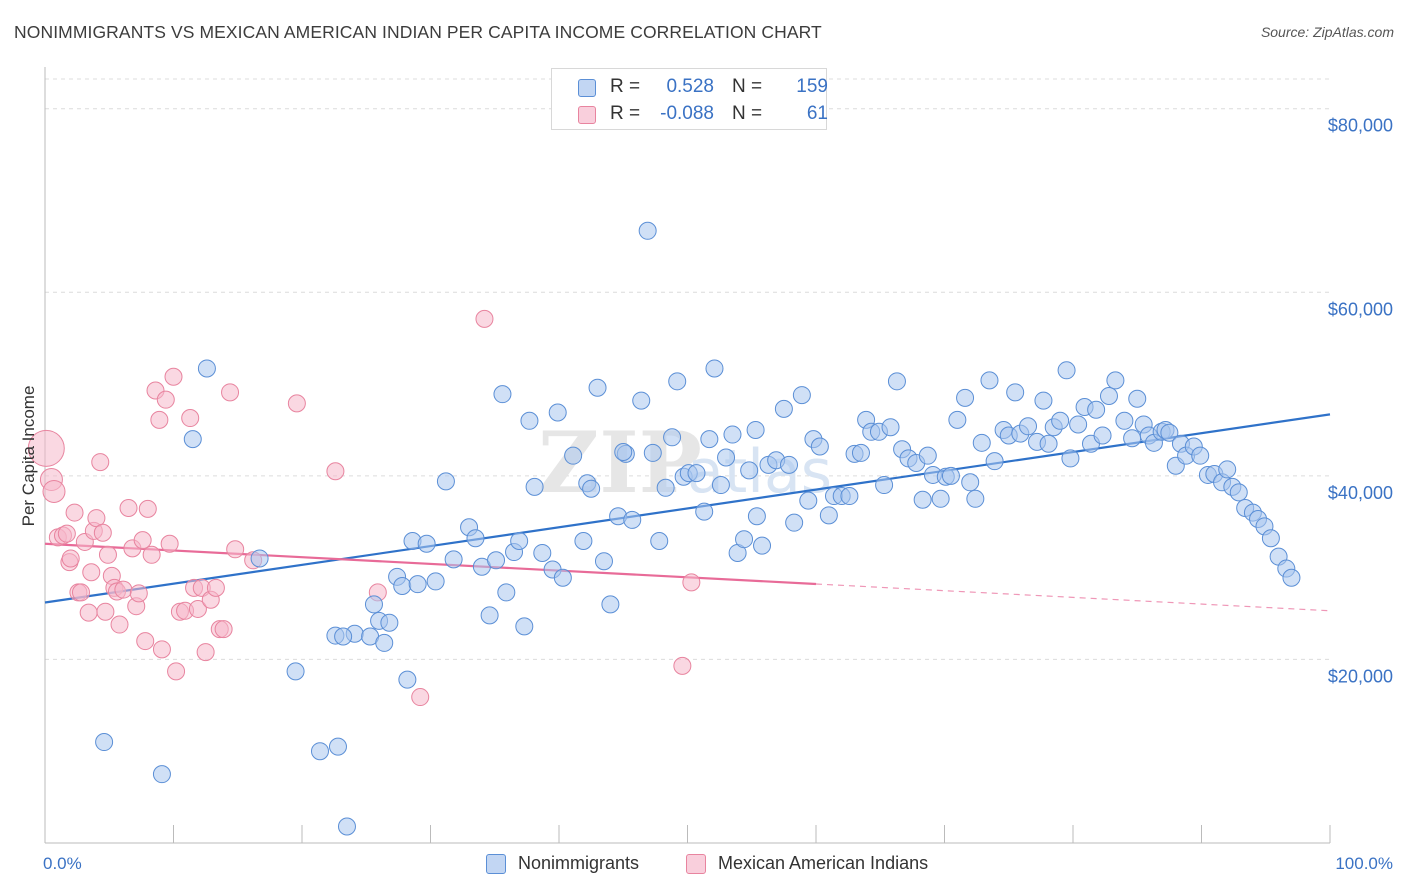  What do you see at coordinates (747, 86) in the screenshot?
I see `n-label: N =` at bounding box center [747, 86].